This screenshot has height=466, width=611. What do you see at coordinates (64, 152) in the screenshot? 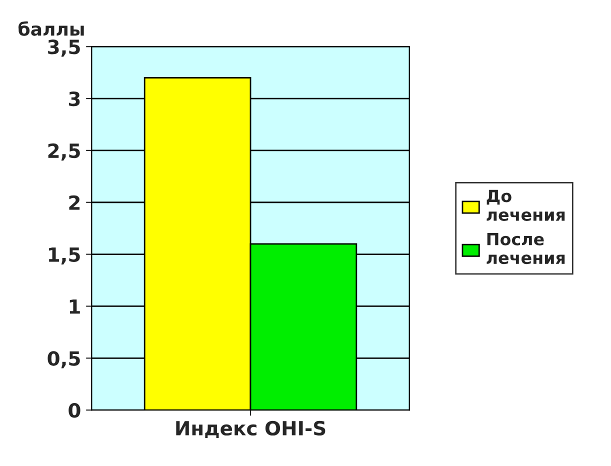
I see `y-tick-label: 2,5` at bounding box center [64, 152].